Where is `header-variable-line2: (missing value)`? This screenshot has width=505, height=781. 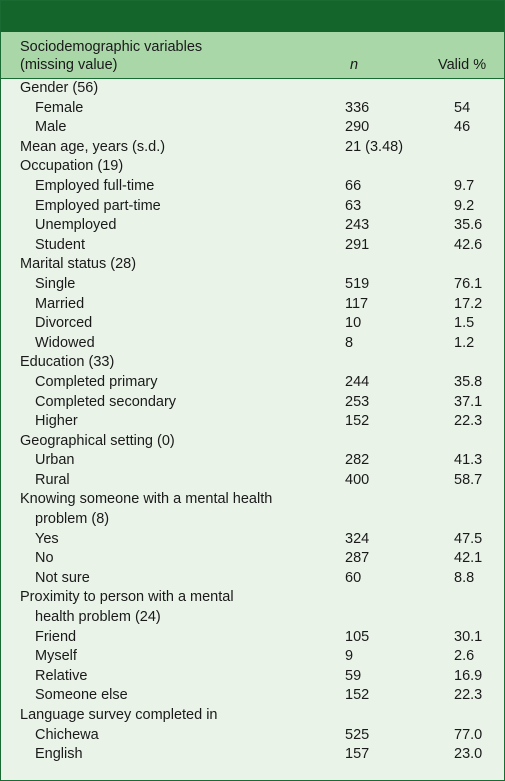 header-variable-line2: (missing value) is located at coordinates (69, 65).